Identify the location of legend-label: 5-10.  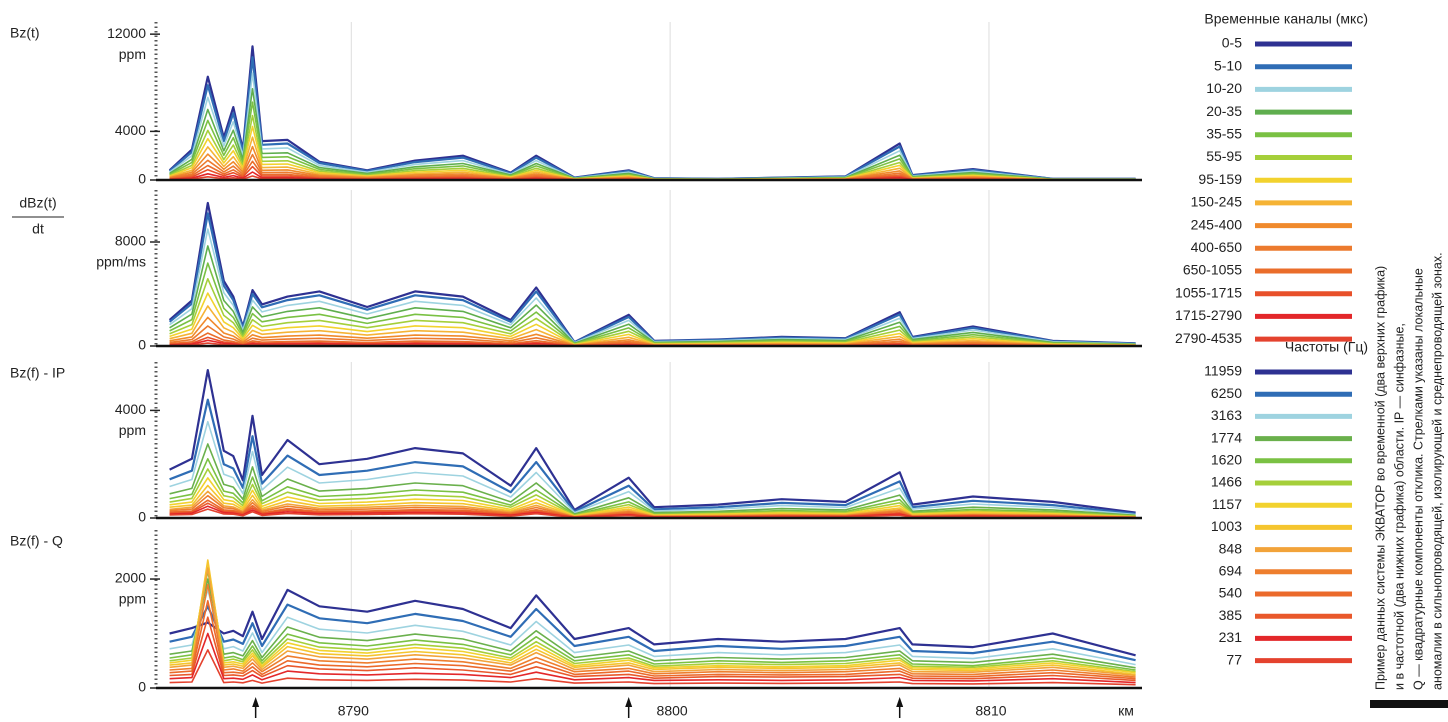
(1228, 65).